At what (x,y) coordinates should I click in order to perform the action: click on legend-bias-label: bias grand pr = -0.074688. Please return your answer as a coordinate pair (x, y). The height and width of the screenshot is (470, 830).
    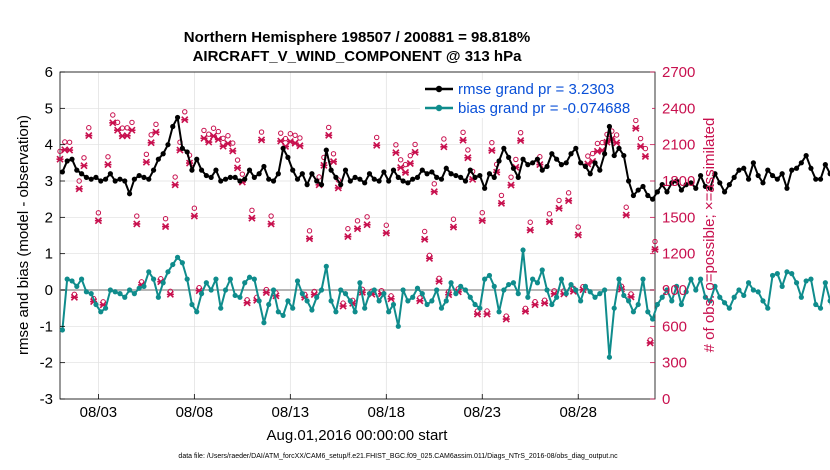
    Looking at the image, I should click on (544, 108).